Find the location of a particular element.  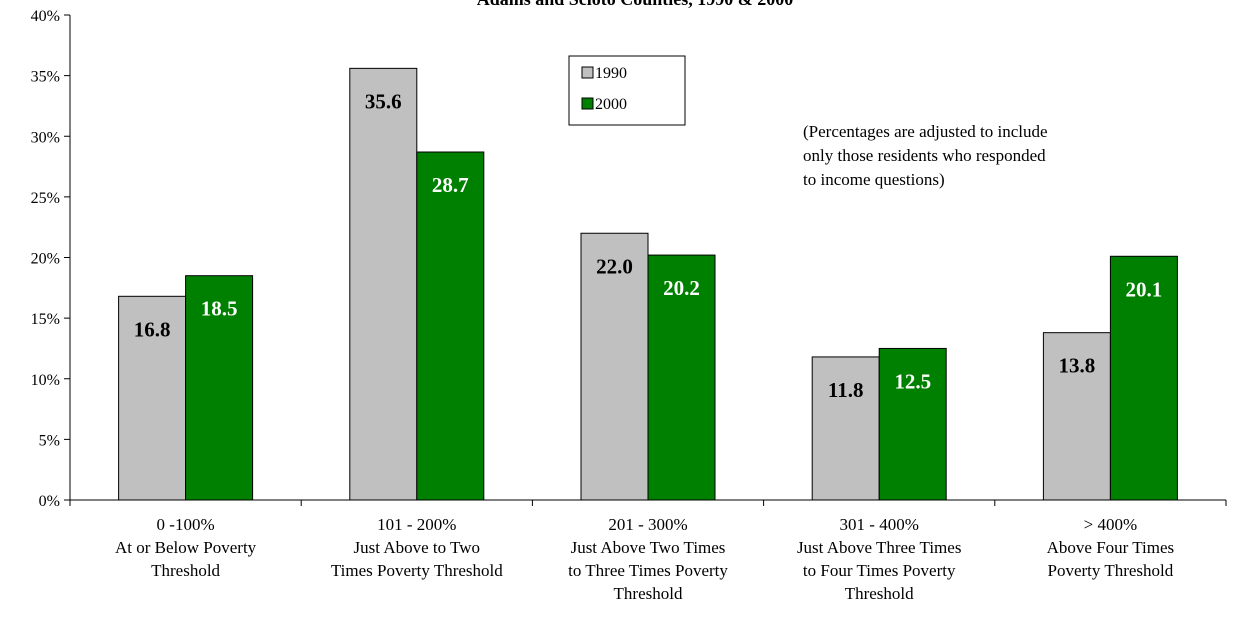

category-label: 0 -100% At or Below Poverty Threshold is located at coordinates (186, 547).